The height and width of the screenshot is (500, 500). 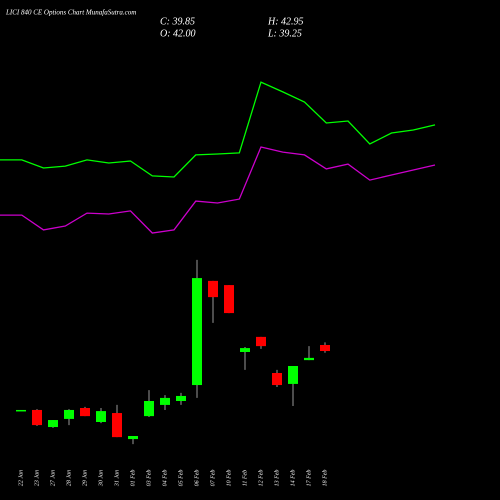 I want to click on x-tick-label: 13 Feb, so click(x=277, y=478).